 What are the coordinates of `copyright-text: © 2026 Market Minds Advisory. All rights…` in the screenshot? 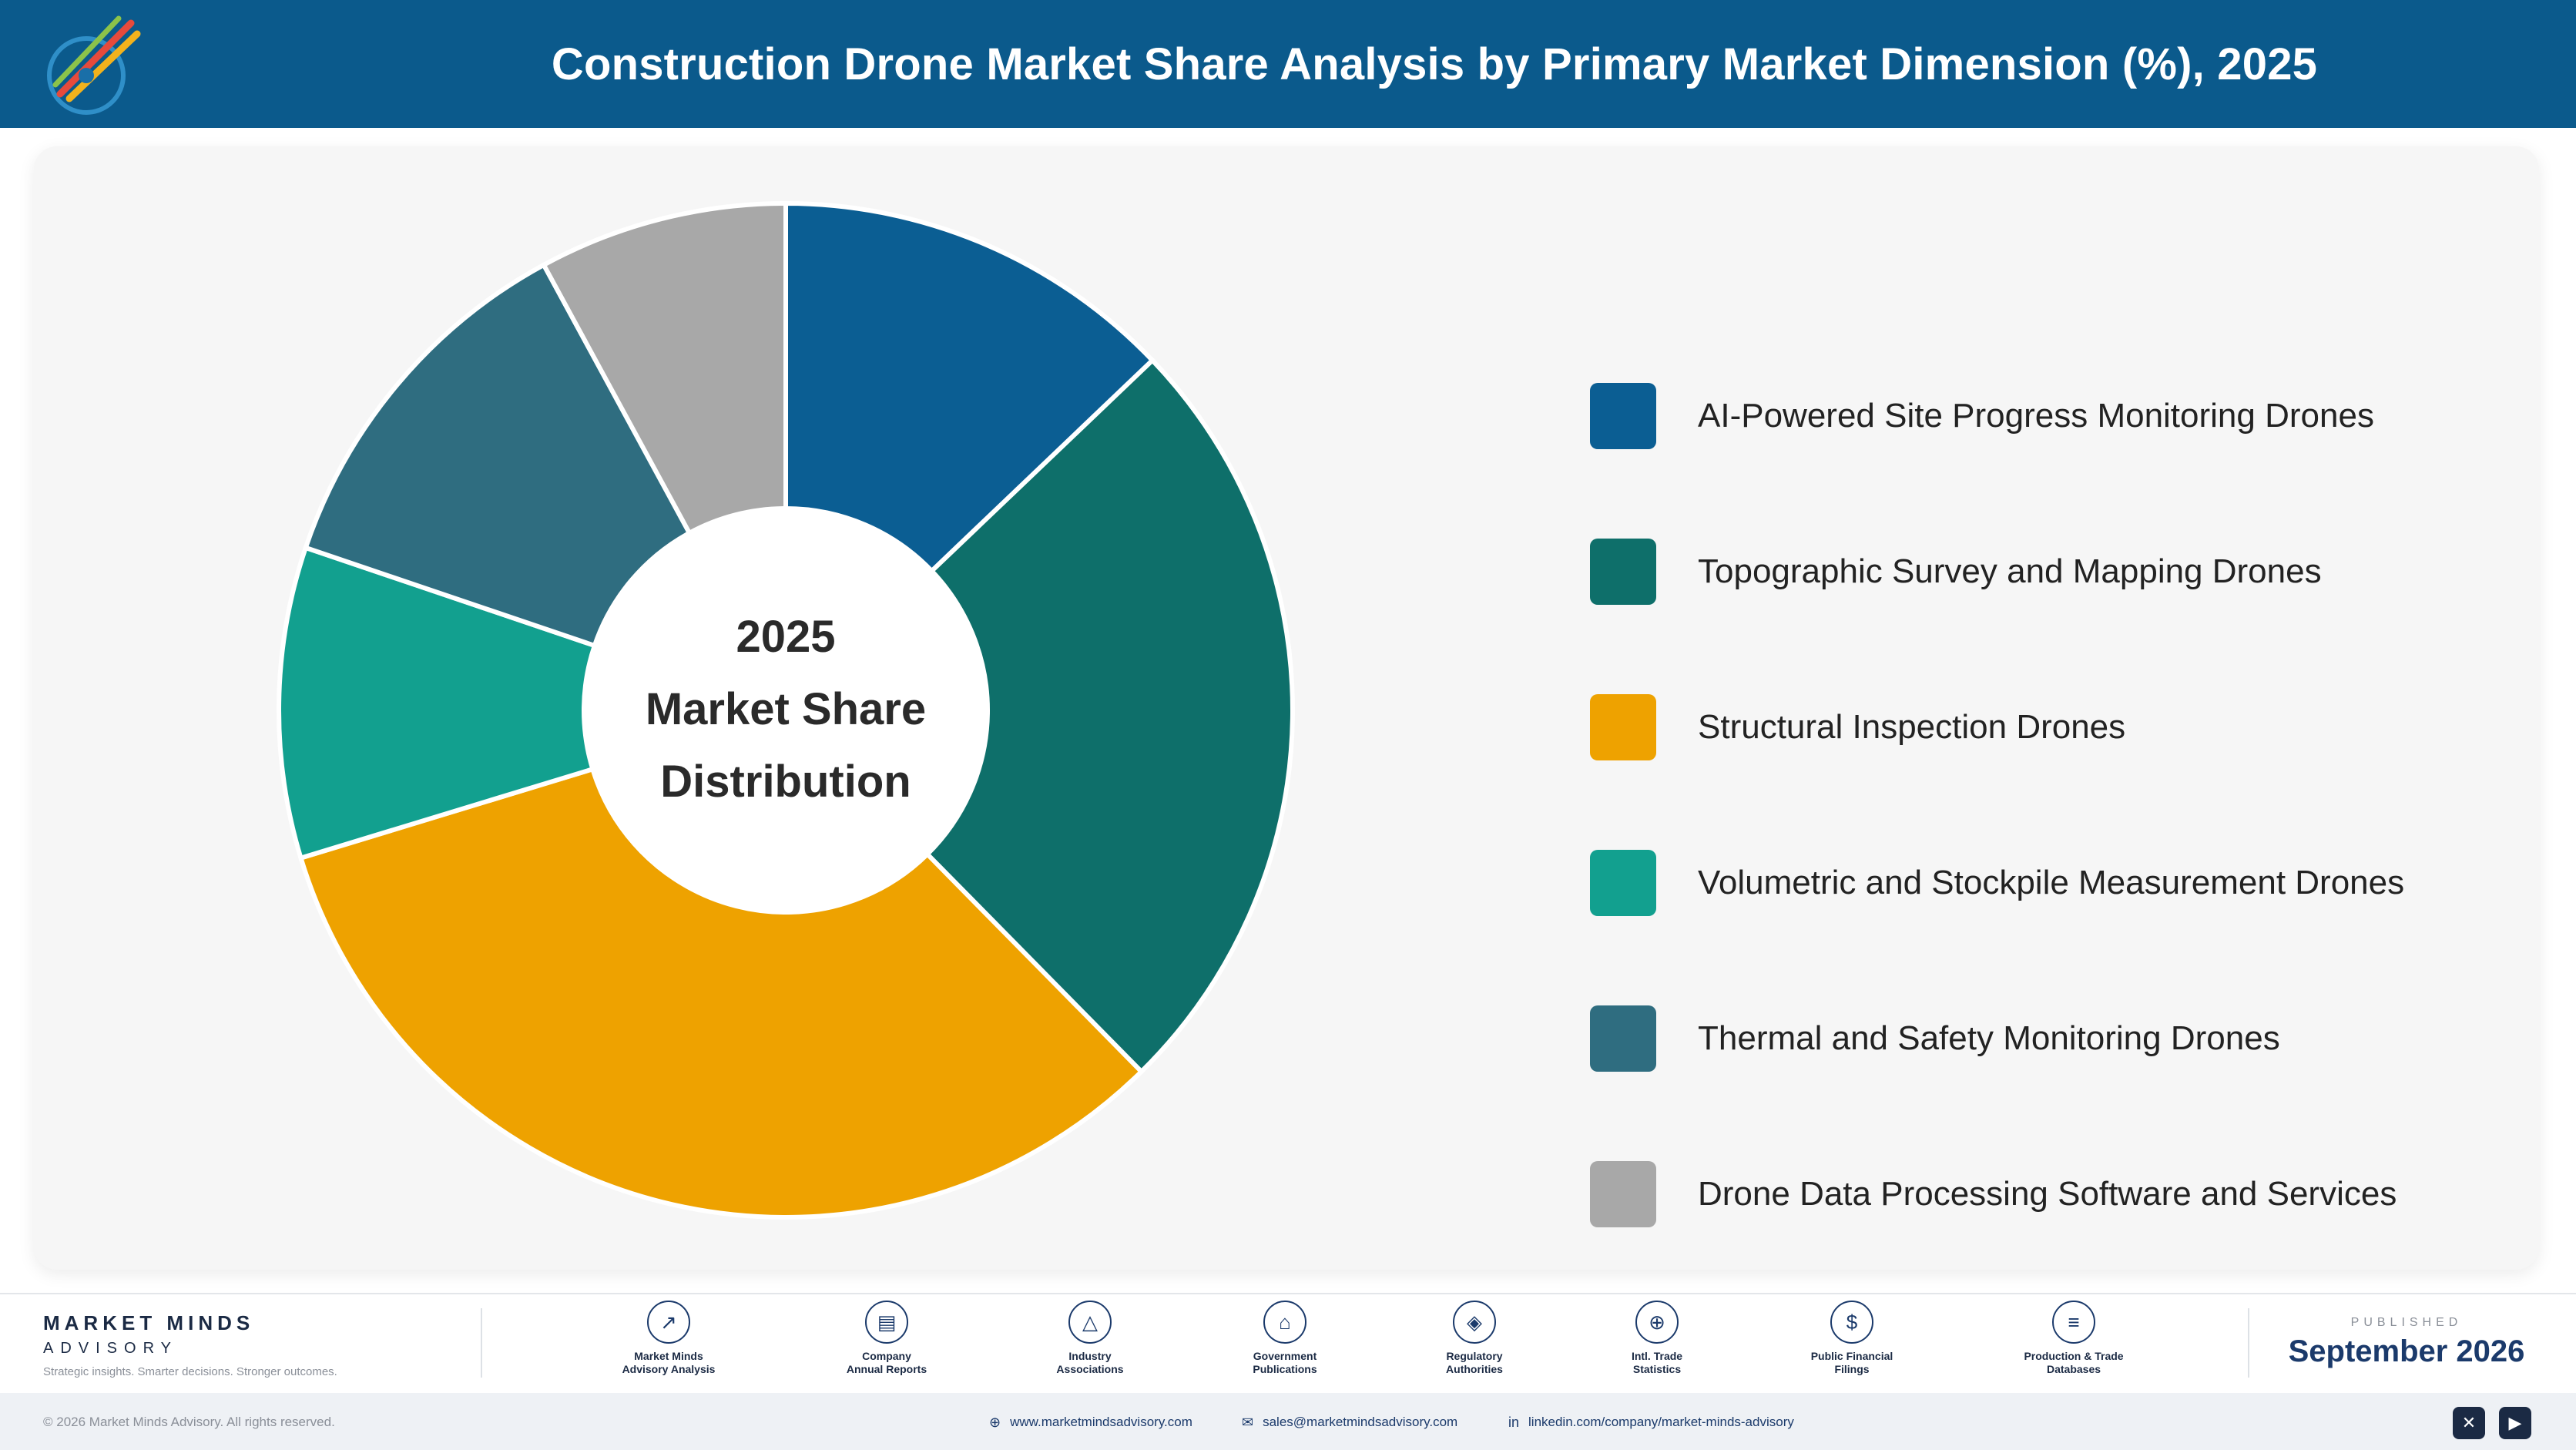 It's located at (189, 1422).